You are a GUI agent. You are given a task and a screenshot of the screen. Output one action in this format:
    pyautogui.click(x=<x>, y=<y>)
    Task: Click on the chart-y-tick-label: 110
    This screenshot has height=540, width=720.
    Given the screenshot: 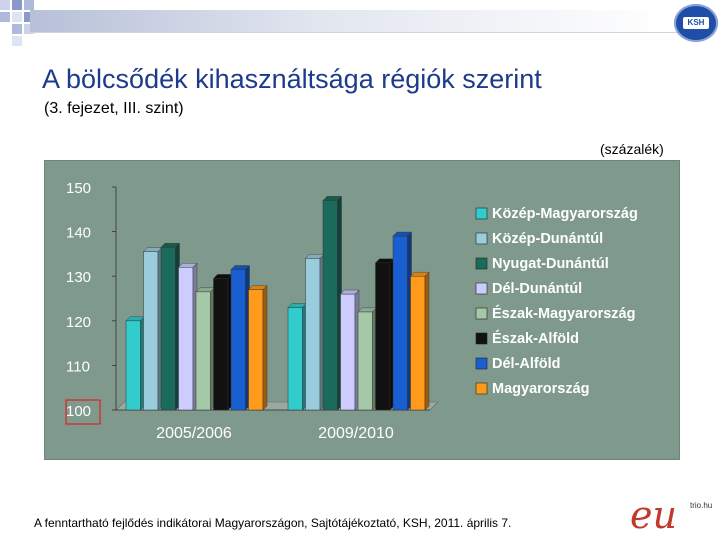 What is the action you would take?
    pyautogui.click(x=78, y=366)
    